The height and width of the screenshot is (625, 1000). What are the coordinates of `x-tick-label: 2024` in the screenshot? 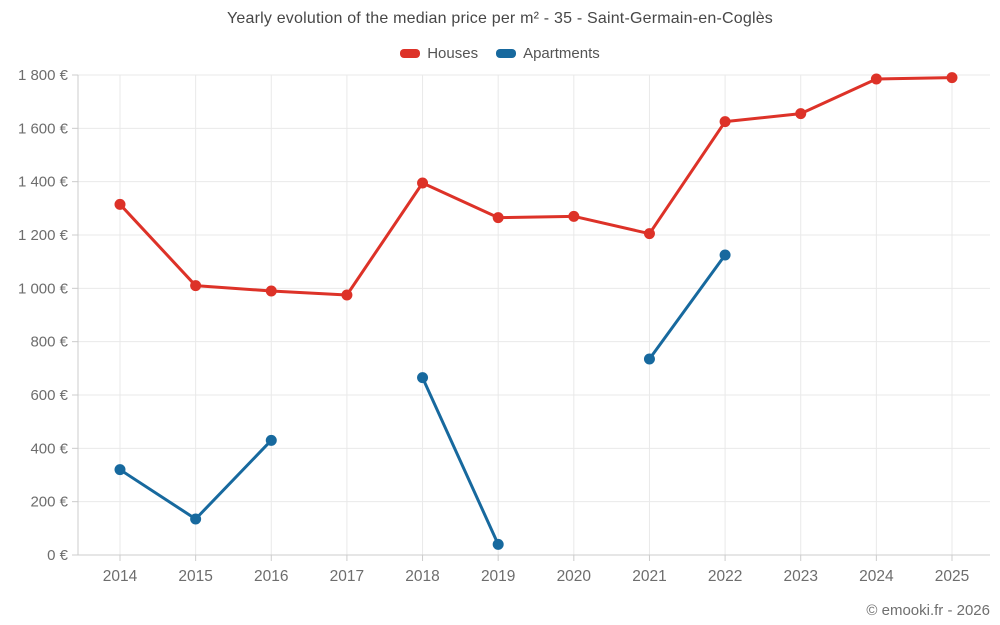 It's located at (876, 576).